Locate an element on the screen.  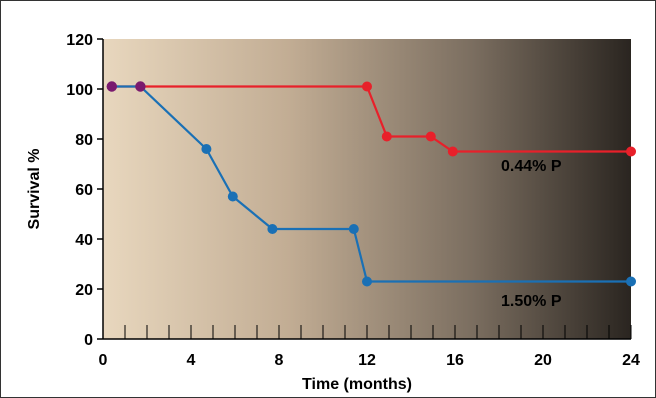
y-axis-title: Survival % is located at coordinates (34, 189).